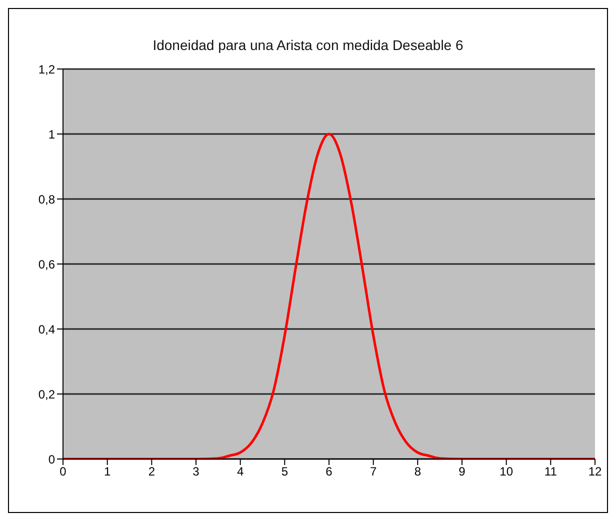 Image resolution: width=616 pixels, height=521 pixels. I want to click on x-tick-label: 9, so click(462, 471).